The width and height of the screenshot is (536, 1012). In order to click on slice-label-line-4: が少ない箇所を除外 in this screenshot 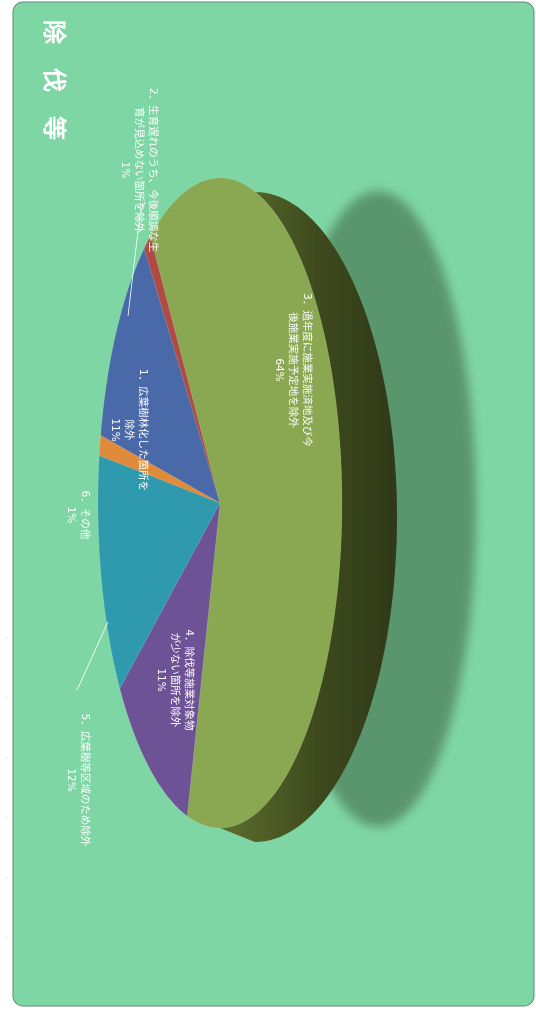, I will do `click(175, 680)`.